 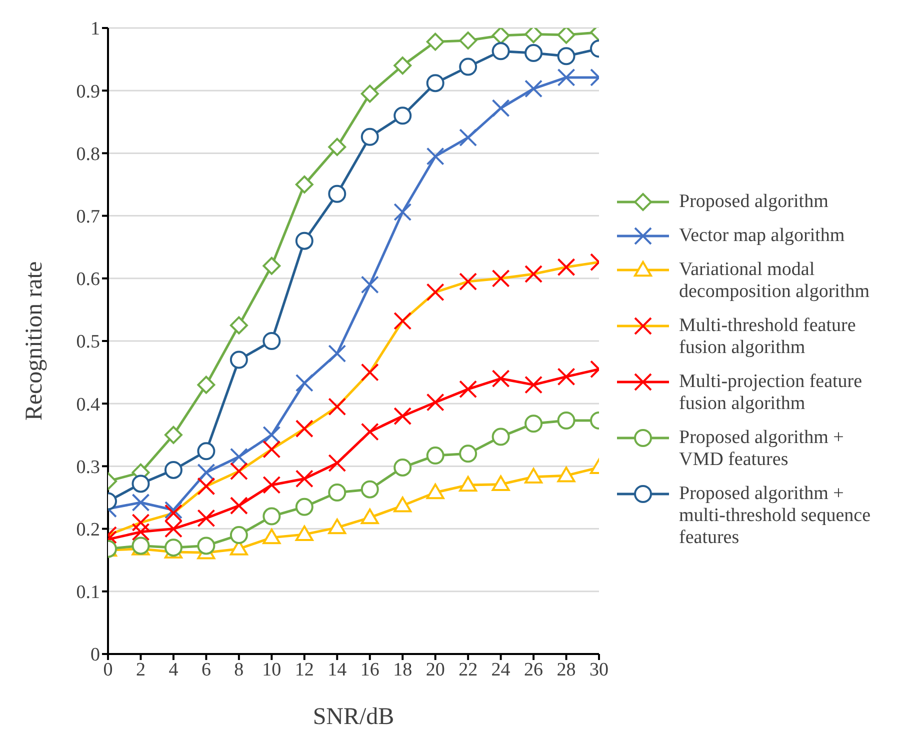 What do you see at coordinates (353, 717) in the screenshot?
I see `x-axis-title: SNR/dB` at bounding box center [353, 717].